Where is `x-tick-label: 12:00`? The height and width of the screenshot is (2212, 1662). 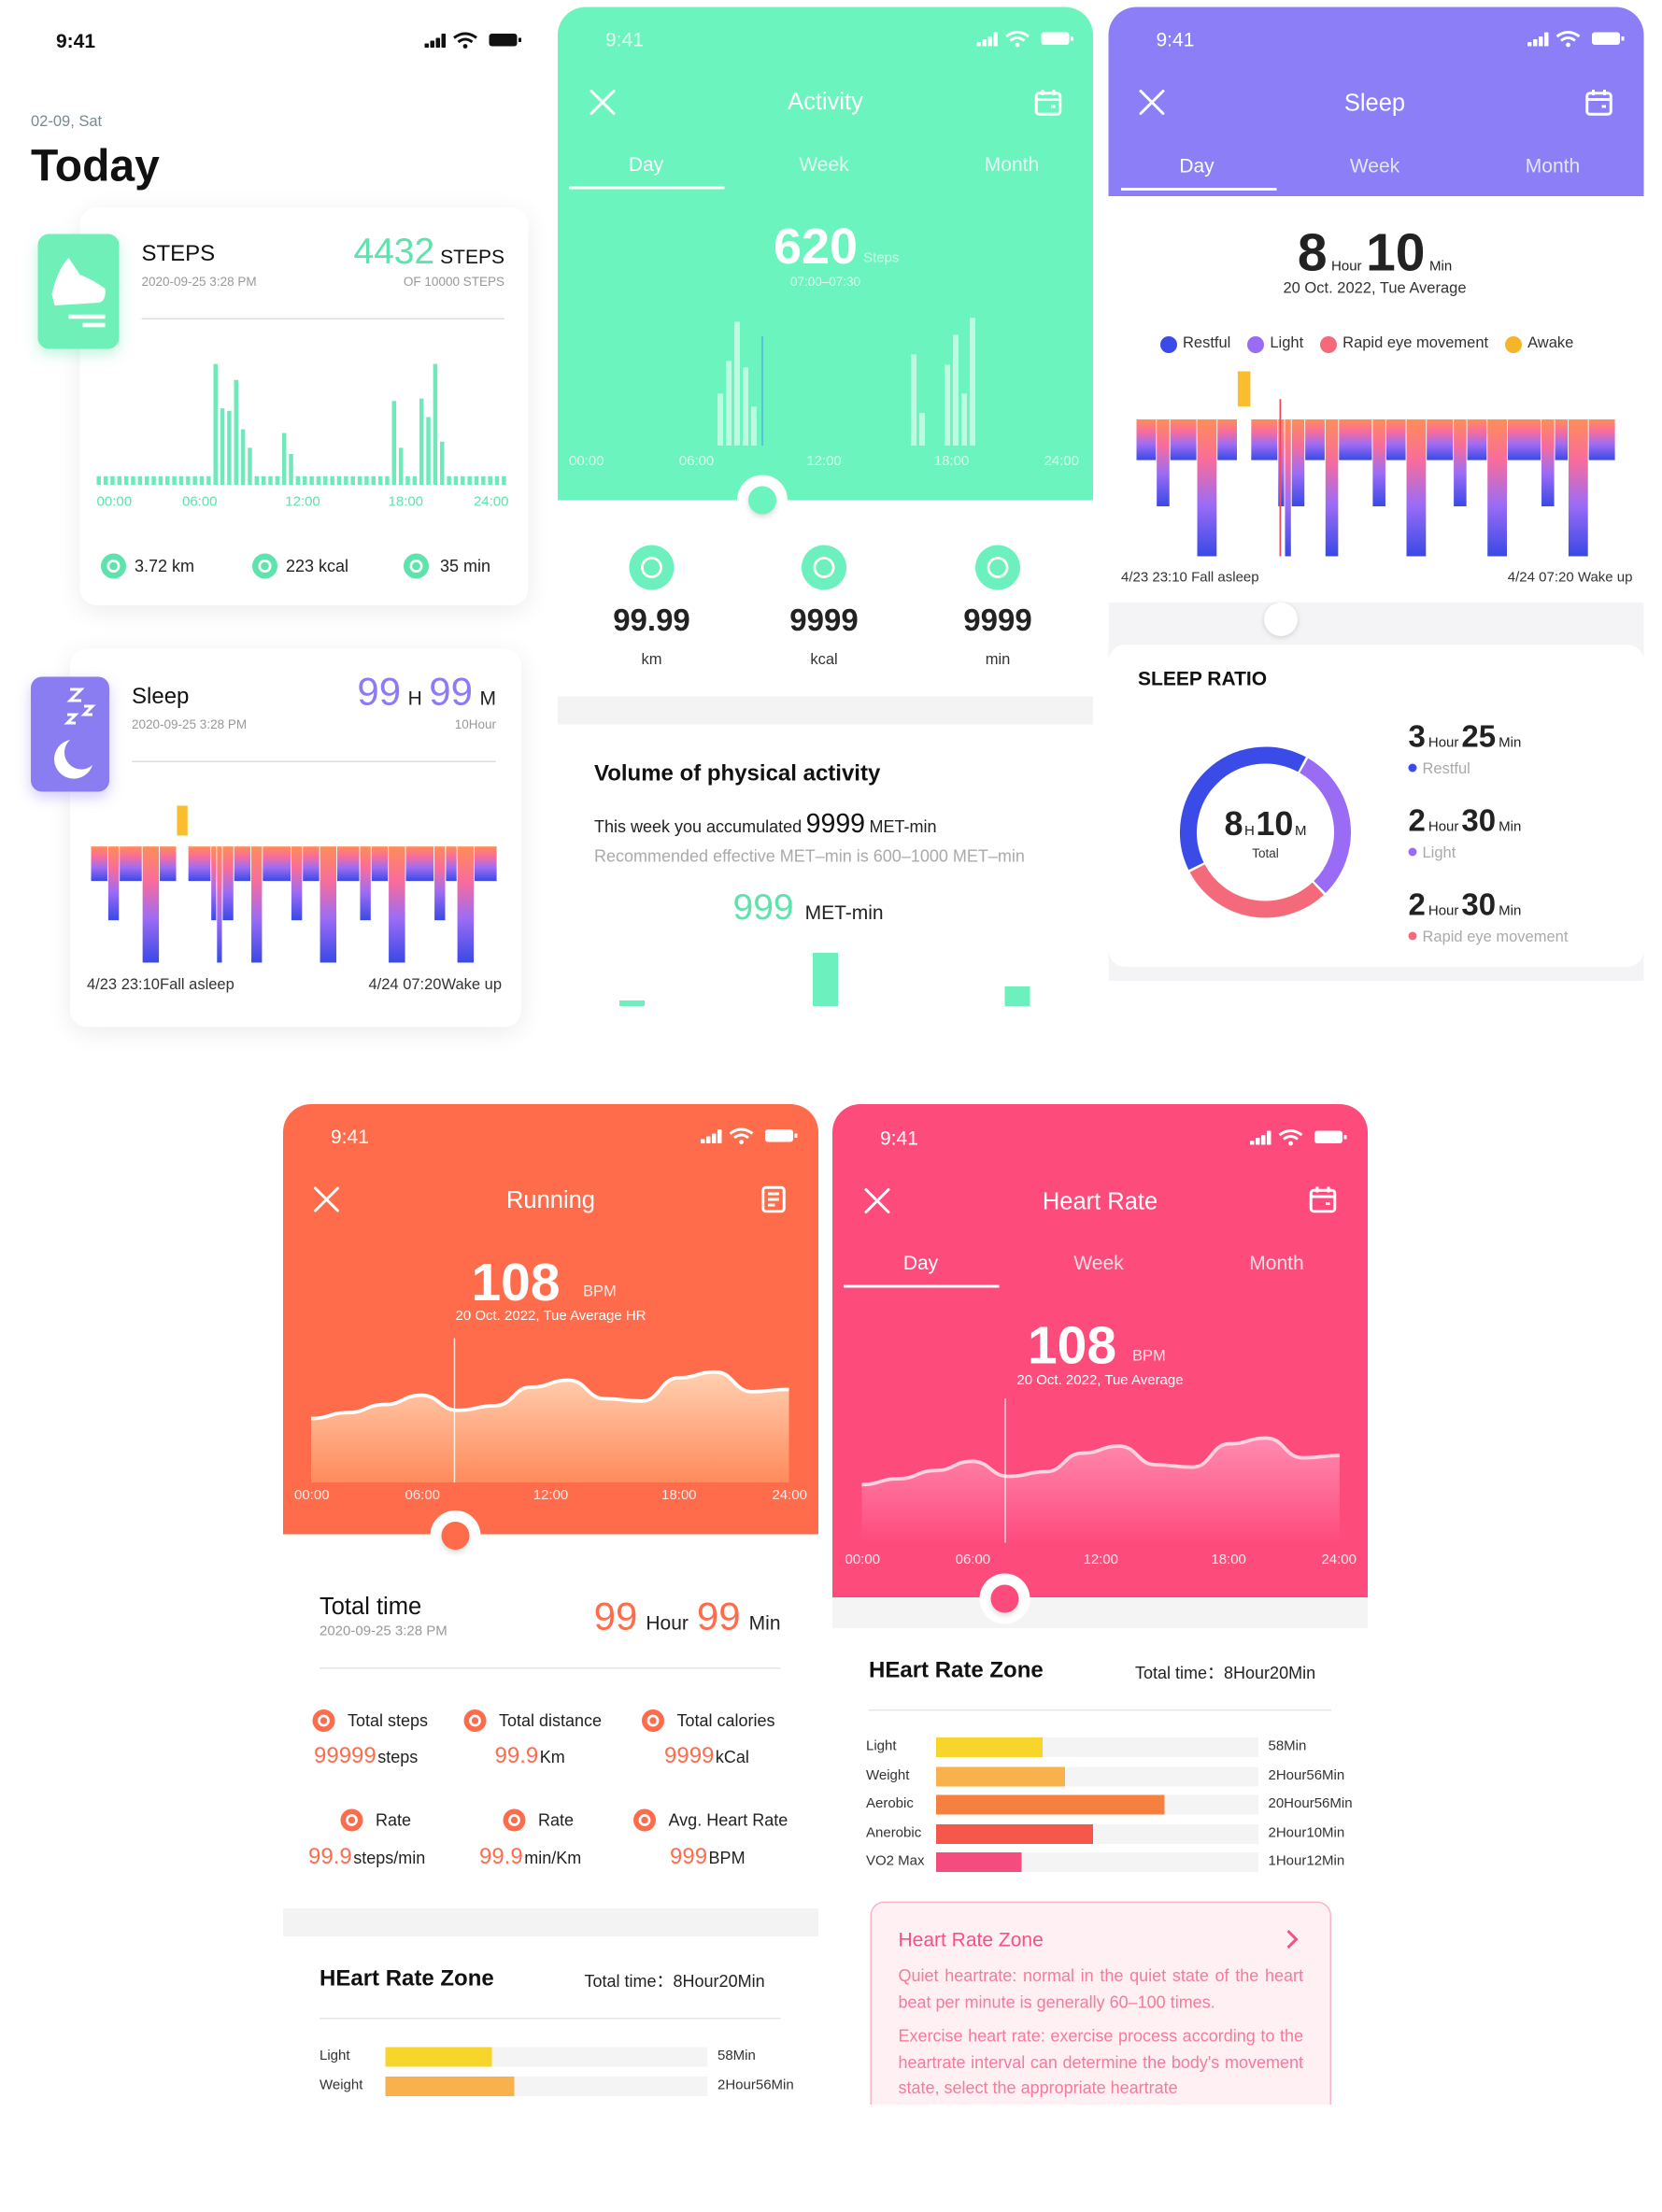
x-tick-label: 12:00 is located at coordinates (1101, 1560).